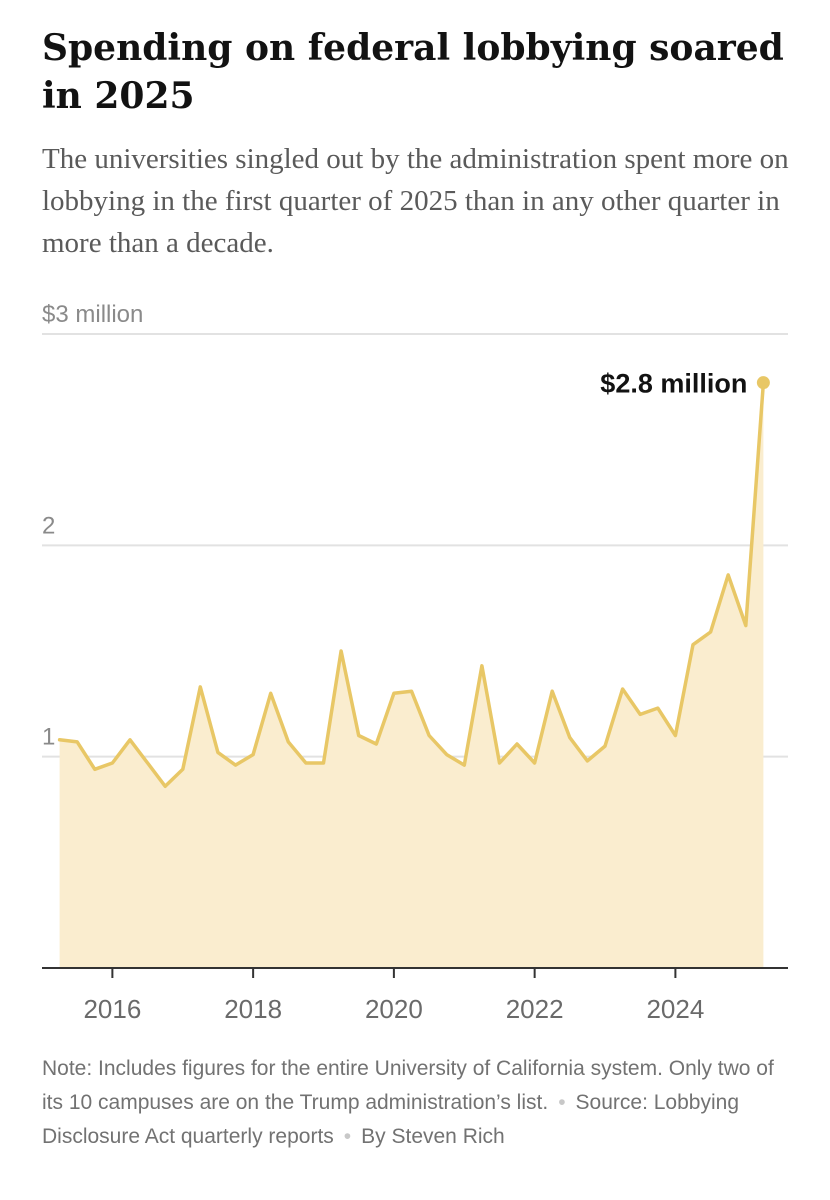 This screenshot has width=830, height=1200. Describe the element at coordinates (48, 737) in the screenshot. I see `y-tick-label: 1` at that location.